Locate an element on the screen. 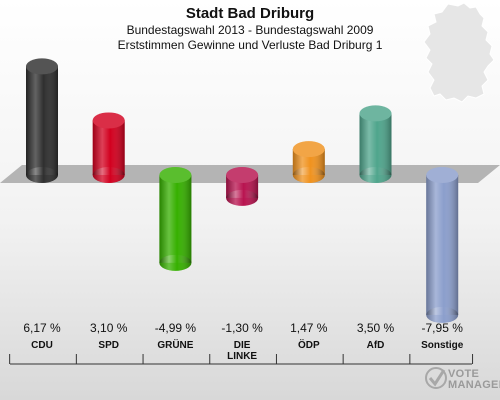  category-label-spd: SPD is located at coordinates (108, 345).